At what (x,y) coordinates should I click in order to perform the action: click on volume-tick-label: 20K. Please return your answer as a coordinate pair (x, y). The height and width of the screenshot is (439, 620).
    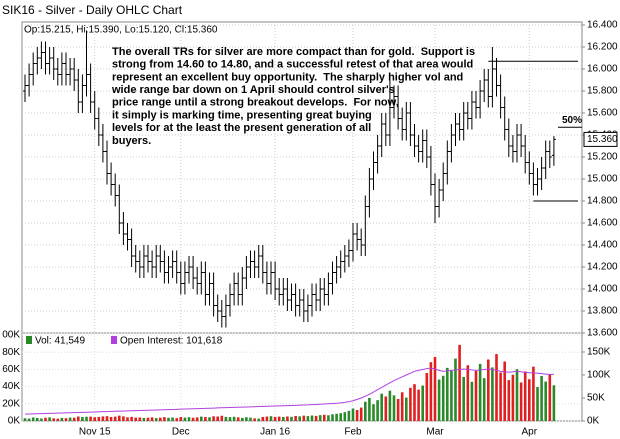
    Looking at the image, I should click on (11, 403).